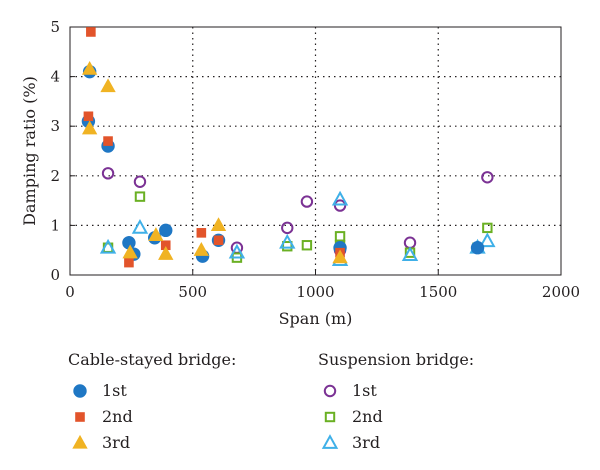 The height and width of the screenshot is (470, 600). What do you see at coordinates (55, 77) in the screenshot?
I see `y-tick-label: 4` at bounding box center [55, 77].